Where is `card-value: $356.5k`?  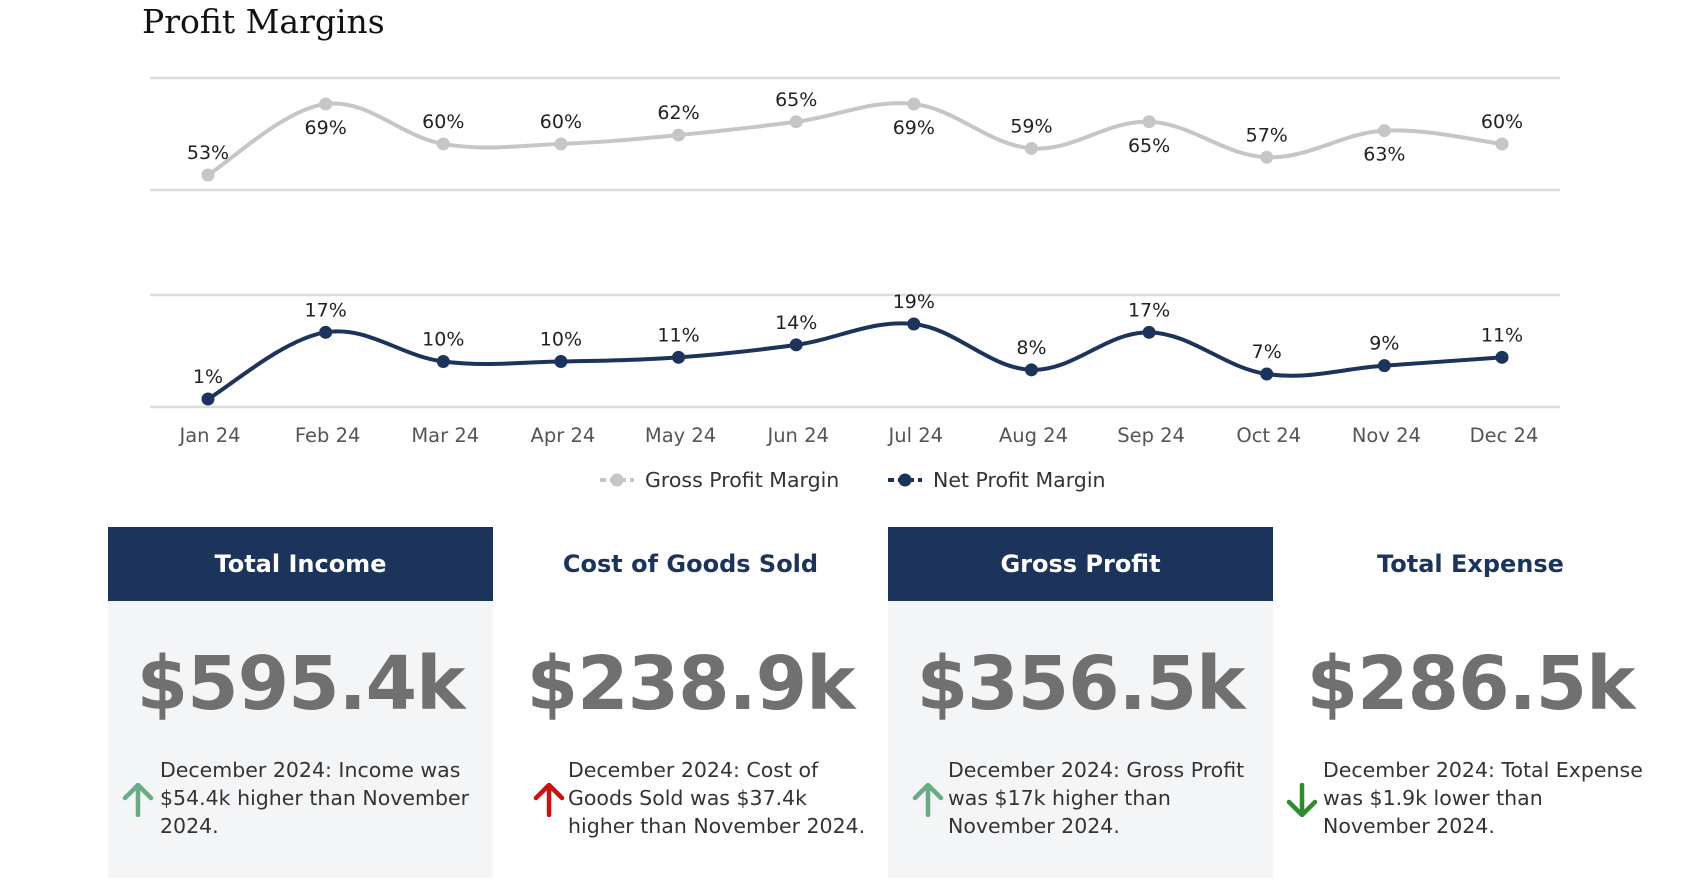
card-value: $356.5k is located at coordinates (1081, 684).